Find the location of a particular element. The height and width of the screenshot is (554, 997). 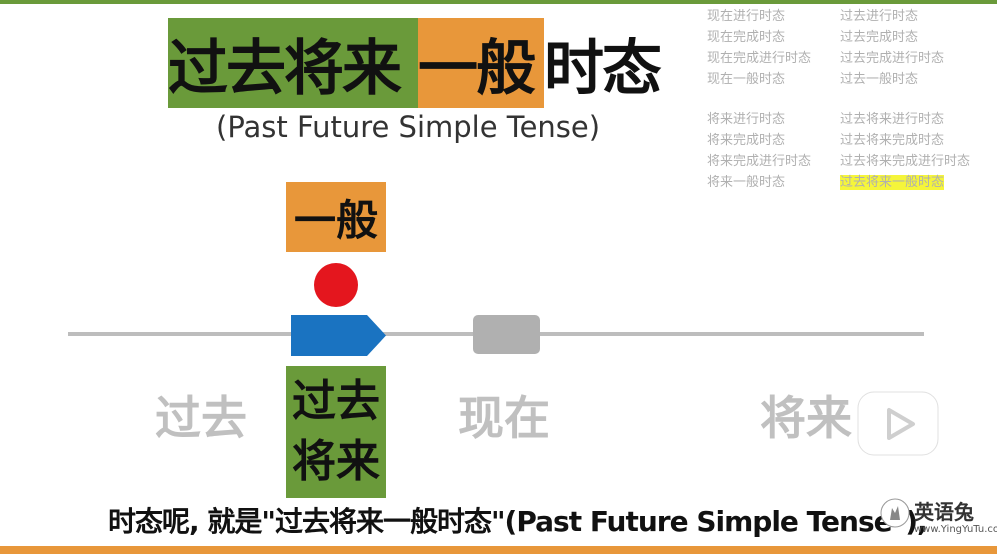

list-item-highlighted: 过去将来一般时态 is located at coordinates (905, 182).